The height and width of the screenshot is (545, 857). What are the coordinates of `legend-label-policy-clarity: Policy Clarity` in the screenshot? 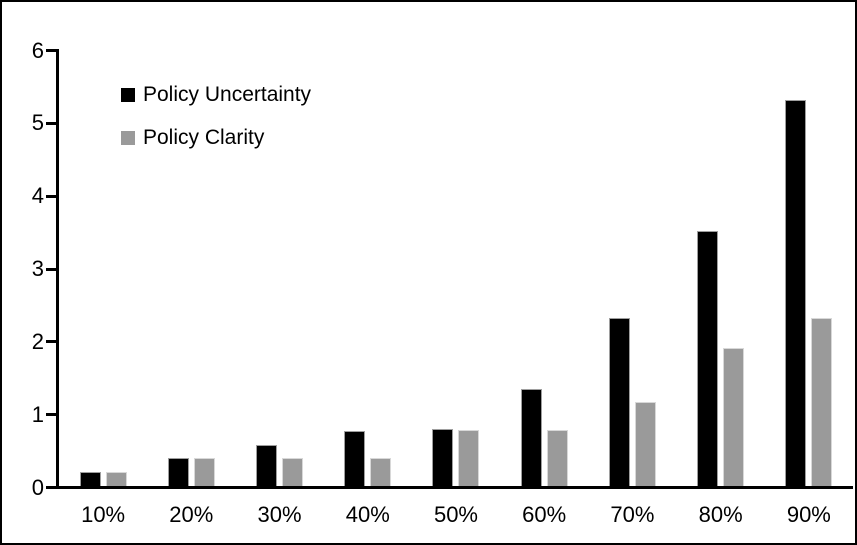 It's located at (204, 137).